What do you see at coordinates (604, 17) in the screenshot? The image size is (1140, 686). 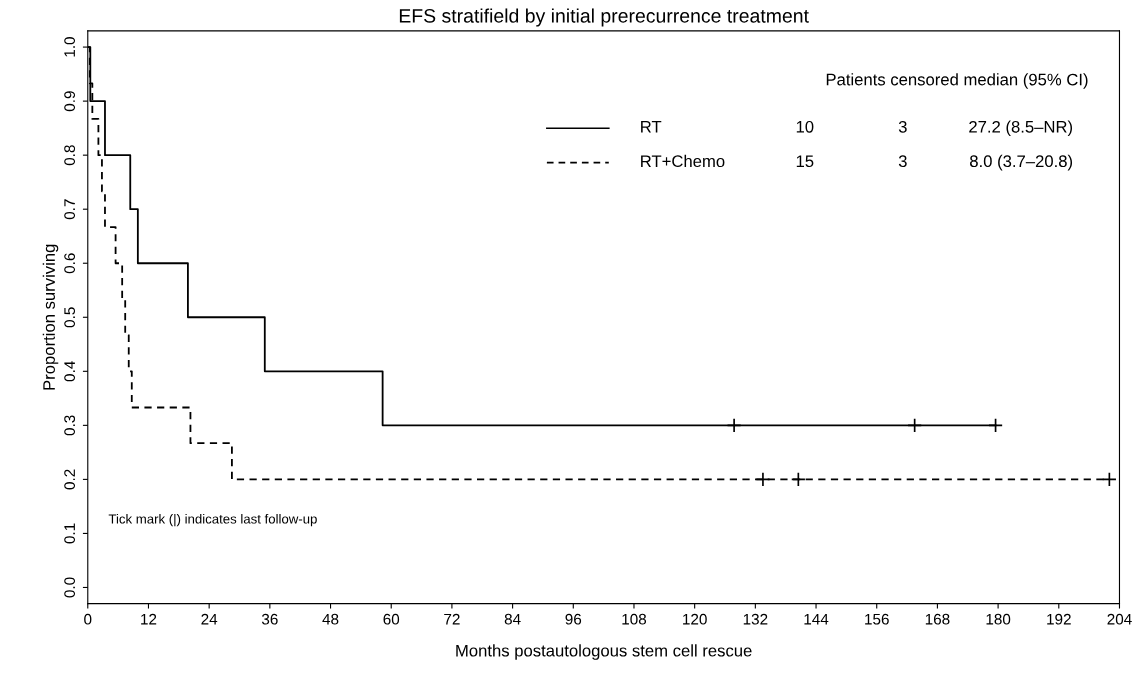 I see `chart-title: EFS stratifield by initial prerecurrence treatment` at bounding box center [604, 17].